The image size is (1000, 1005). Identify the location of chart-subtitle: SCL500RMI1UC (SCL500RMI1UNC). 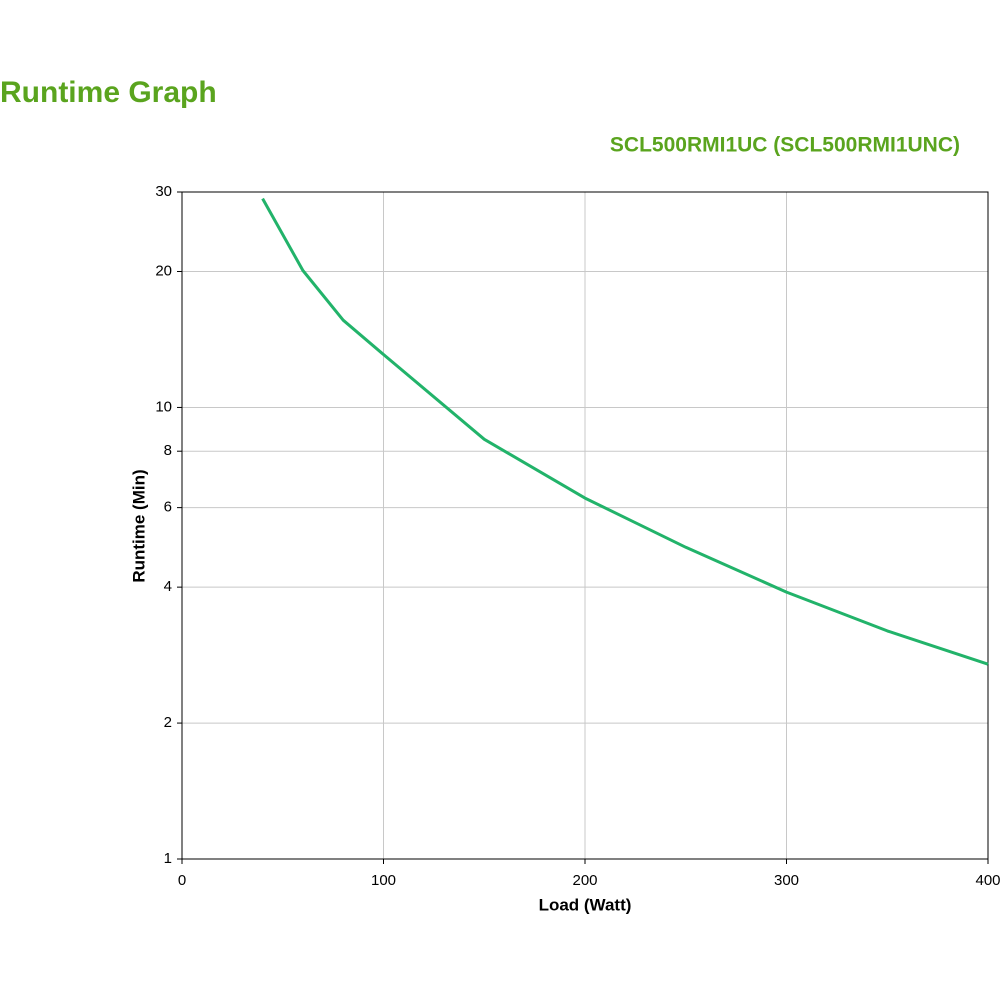
(785, 145).